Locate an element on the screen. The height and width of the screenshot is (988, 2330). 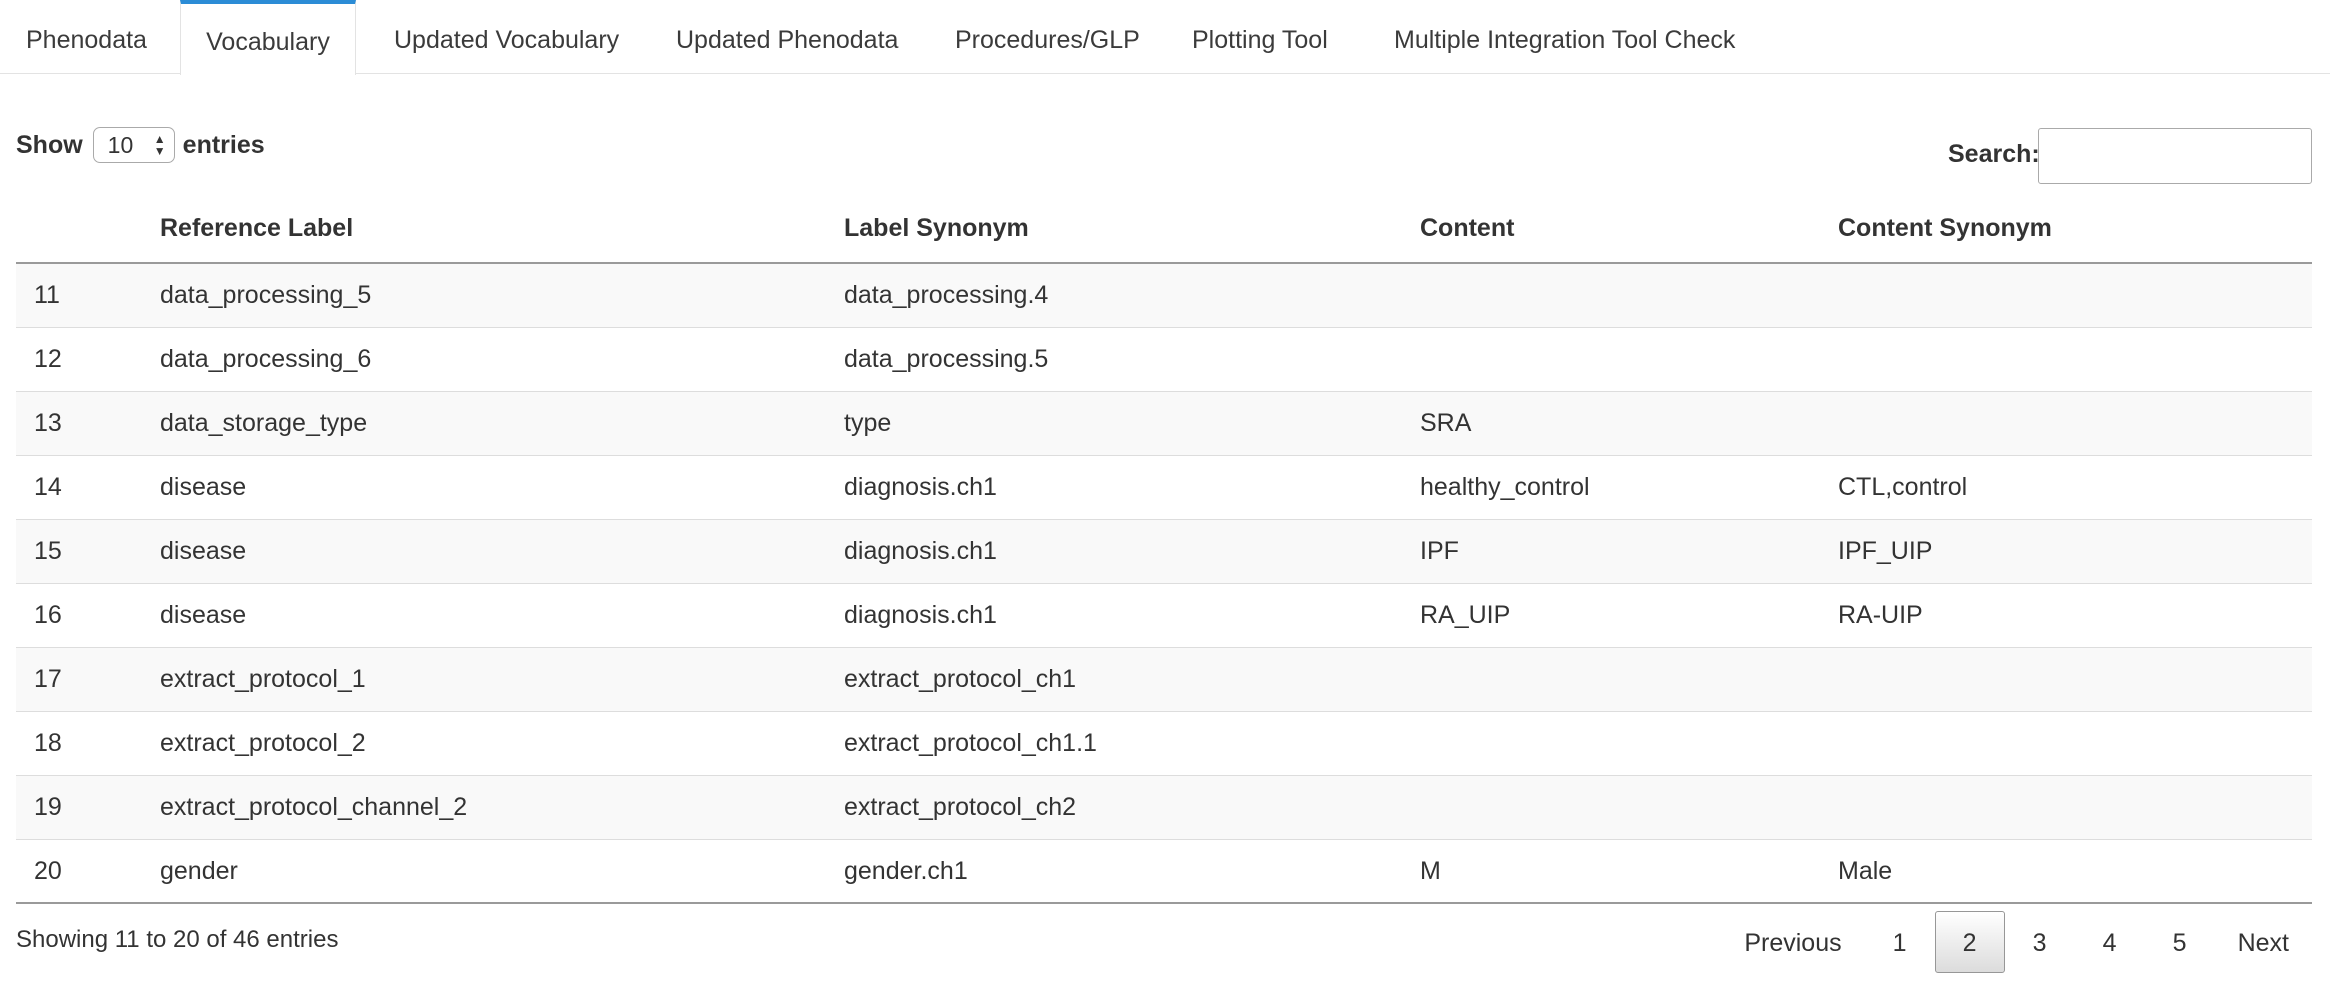
cell-reference-label: gender is located at coordinates (199, 871).